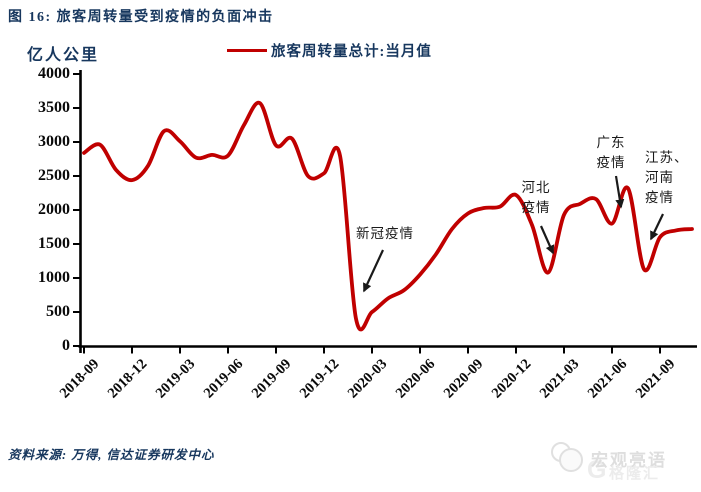 This screenshot has width=701, height=492. I want to click on y-tick-label: 3500, so click(54, 107).